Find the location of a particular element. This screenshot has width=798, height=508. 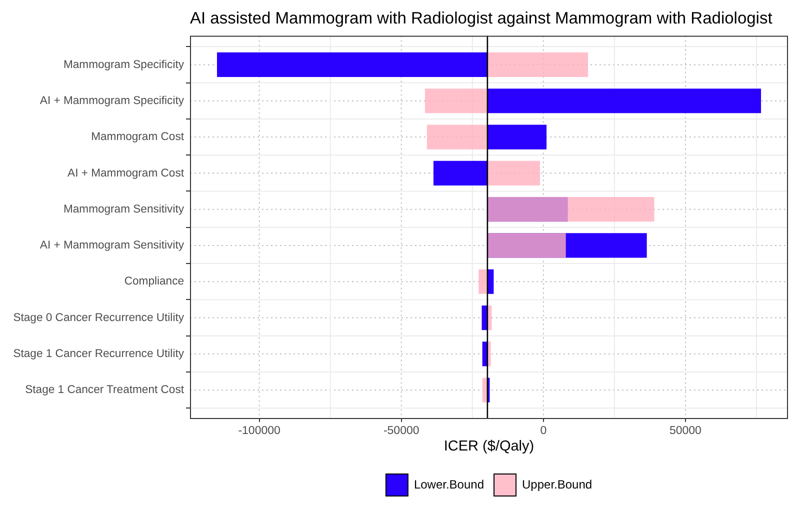

legend-label: Upper.Bound is located at coordinates (557, 484).